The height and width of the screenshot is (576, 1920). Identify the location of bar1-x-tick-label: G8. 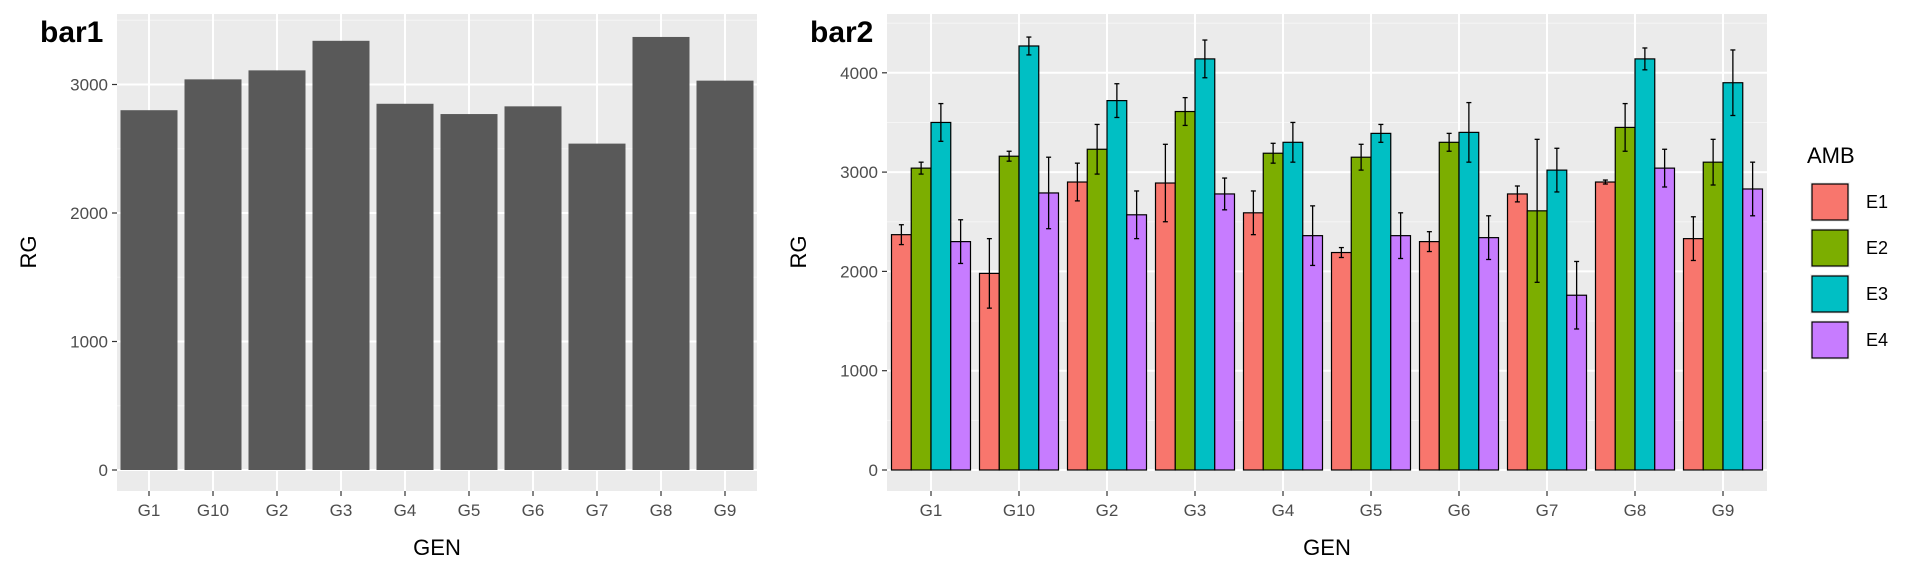
(661, 510).